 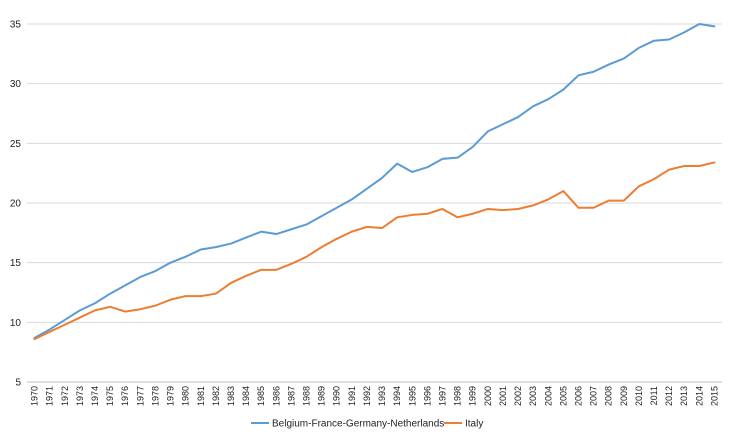 I want to click on x-tick-label: 2015, so click(x=714, y=396).